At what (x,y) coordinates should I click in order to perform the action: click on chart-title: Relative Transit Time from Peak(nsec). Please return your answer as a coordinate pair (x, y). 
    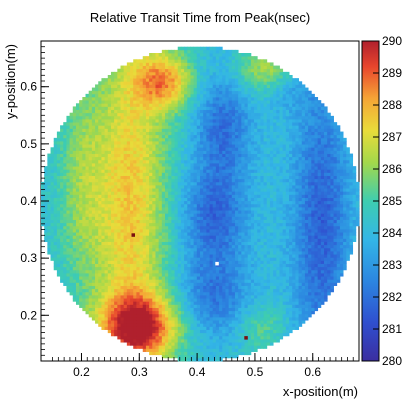
    Looking at the image, I should click on (200, 17).